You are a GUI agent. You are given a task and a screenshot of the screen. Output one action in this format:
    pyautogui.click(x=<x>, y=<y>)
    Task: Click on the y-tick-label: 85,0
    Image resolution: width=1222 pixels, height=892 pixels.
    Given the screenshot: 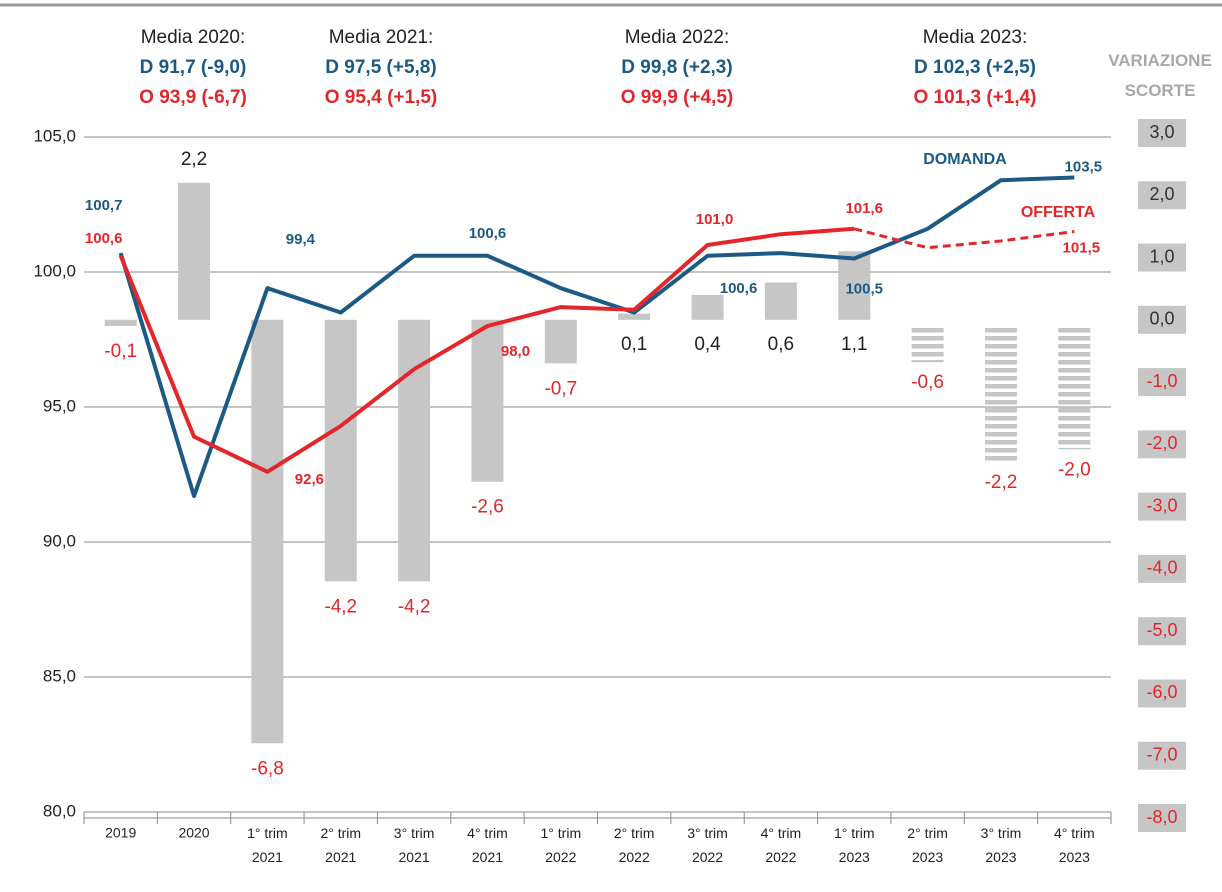 What is the action you would take?
    pyautogui.click(x=59, y=675)
    